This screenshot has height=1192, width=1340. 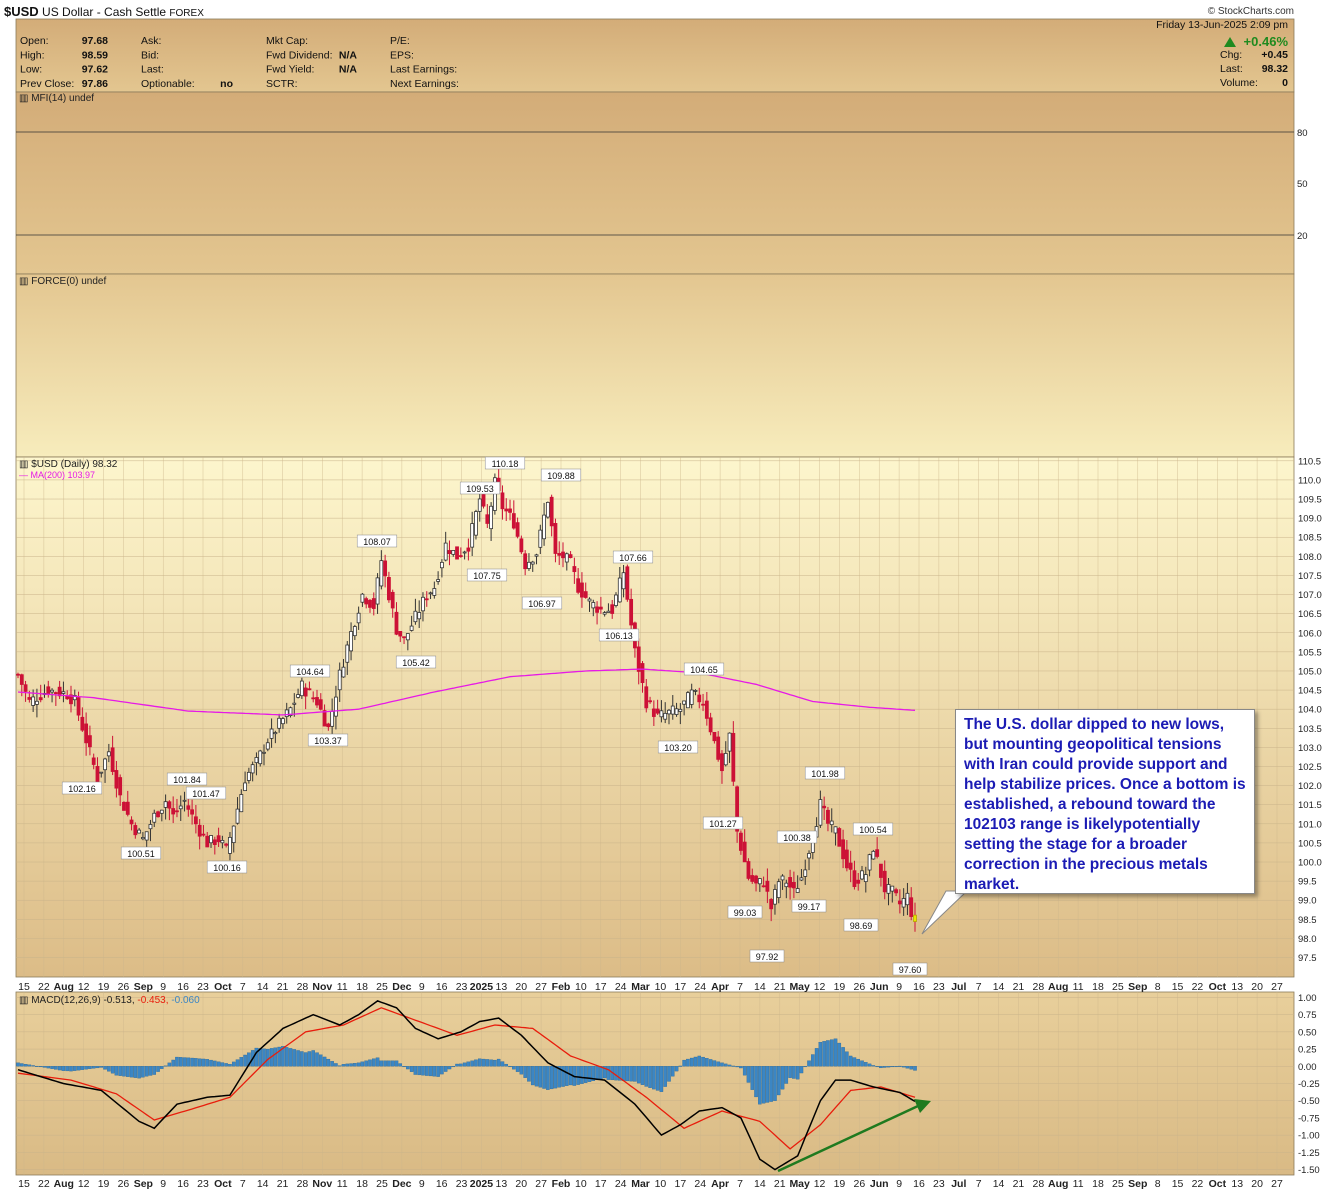 I want to click on x-tick-label: 8, so click(x=1158, y=1184).